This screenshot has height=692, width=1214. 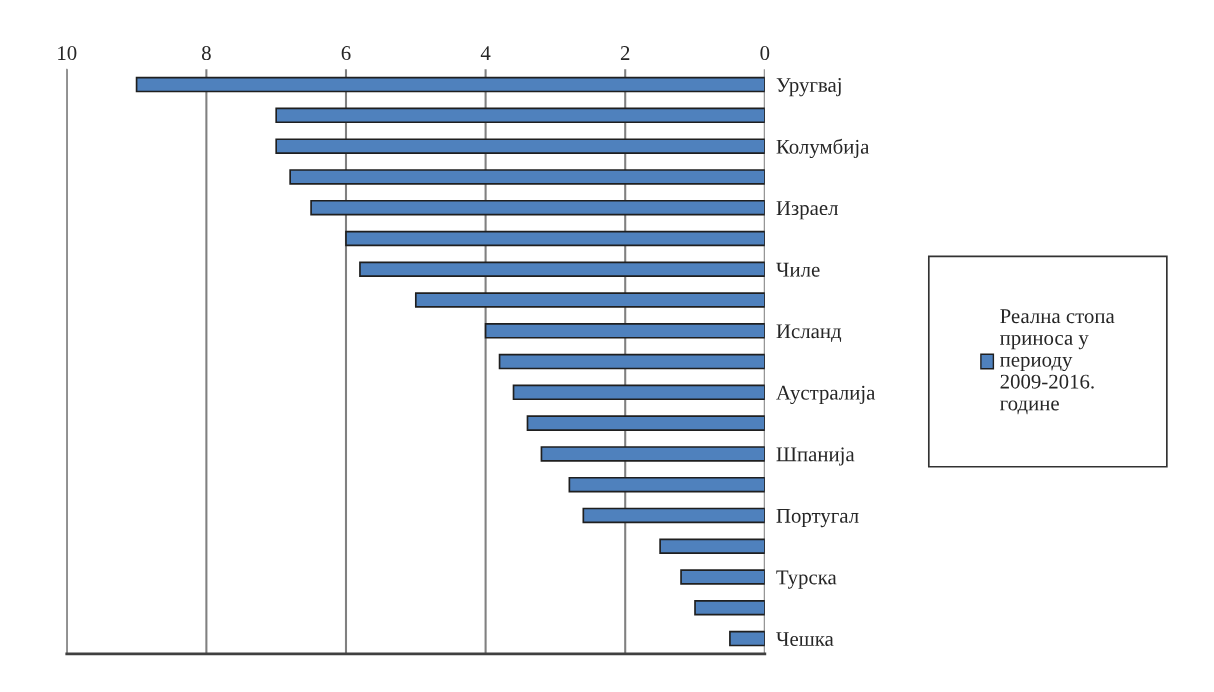 I want to click on y-tick-label: Израел, so click(x=807, y=210).